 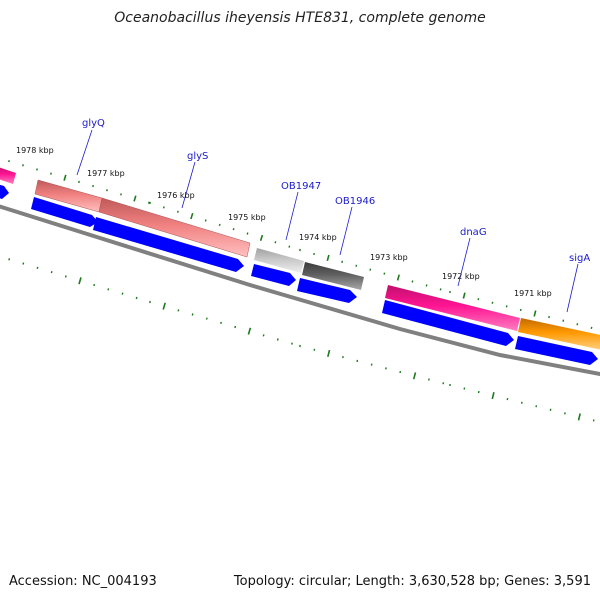 I want to click on feature-bar-OB1947, so click(x=279, y=260).